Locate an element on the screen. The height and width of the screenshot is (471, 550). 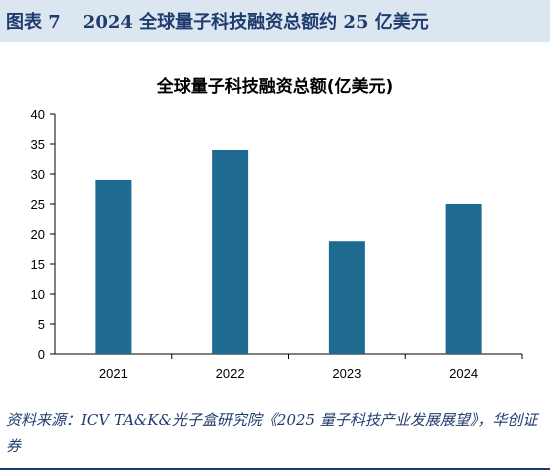
figure-header: 图表 7 2024 全球量子科技融资总额约 25 亿美元 is located at coordinates (275, 21).